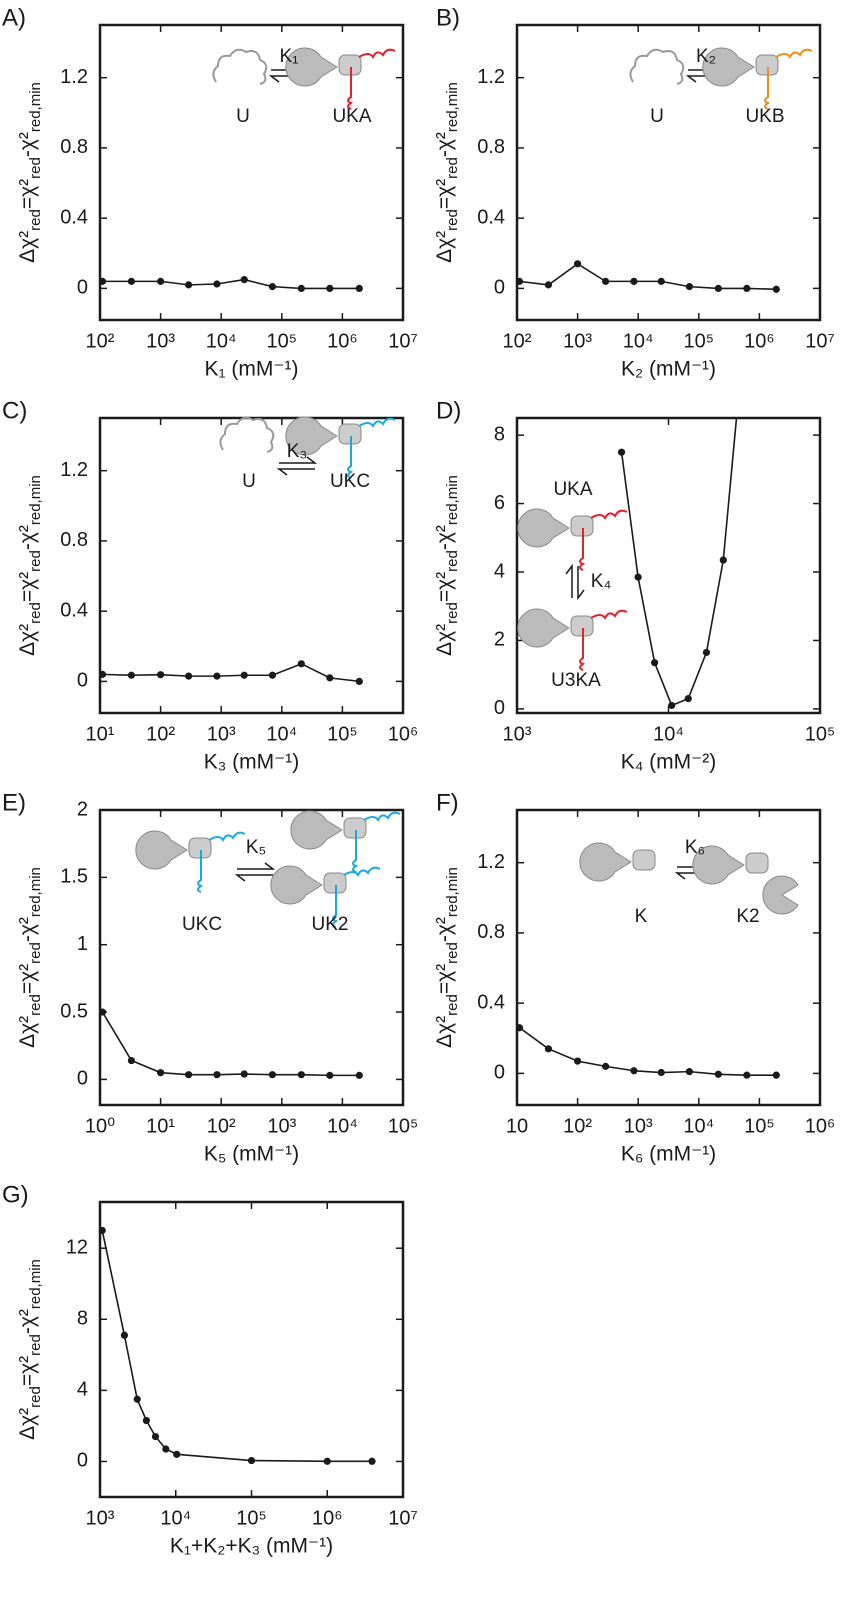 This screenshot has width=852, height=1612. I want to click on x-tick-label: 10⁶, so click(403, 734).